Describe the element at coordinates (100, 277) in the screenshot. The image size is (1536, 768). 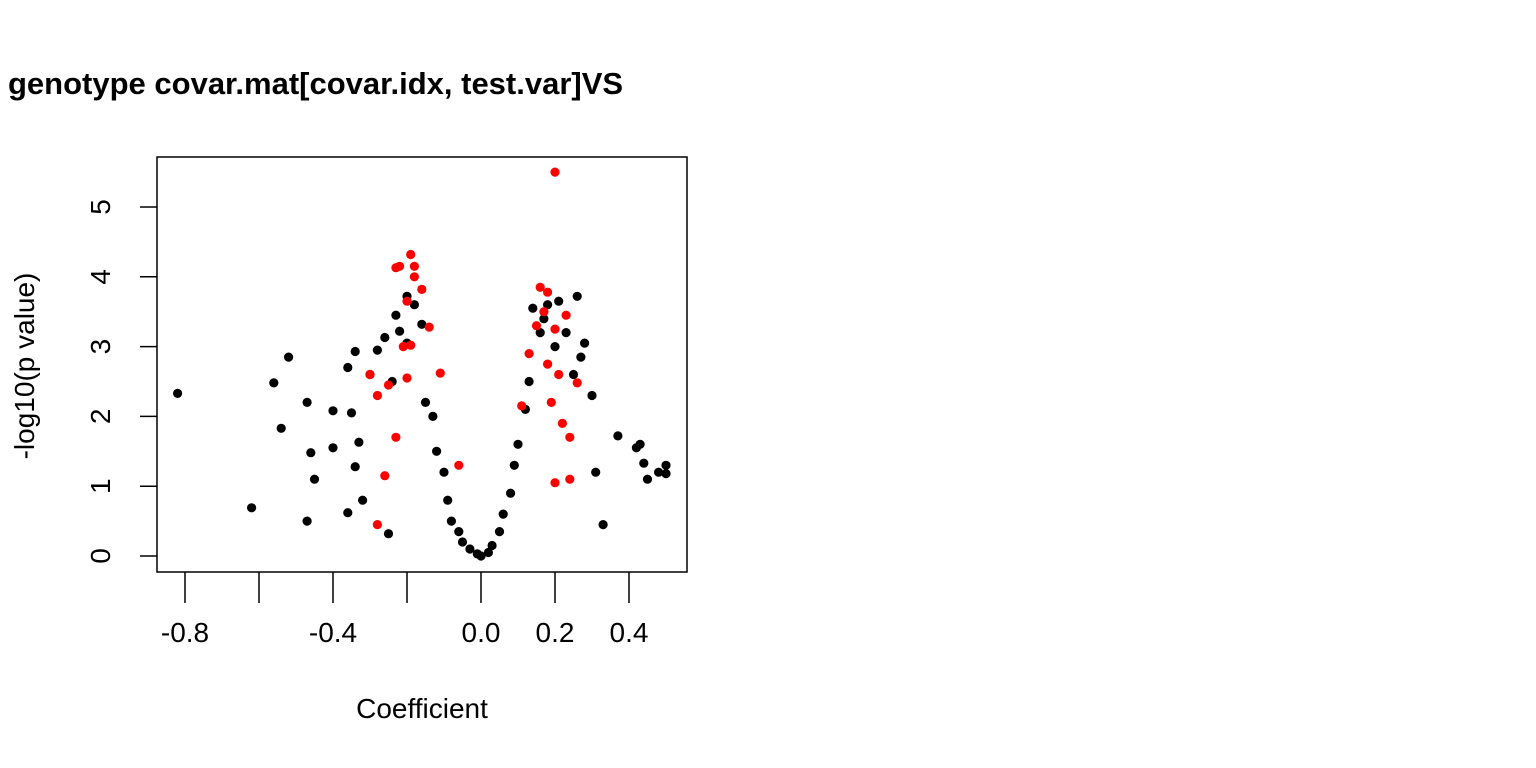
I see `y-tick-label-4: 4` at that location.